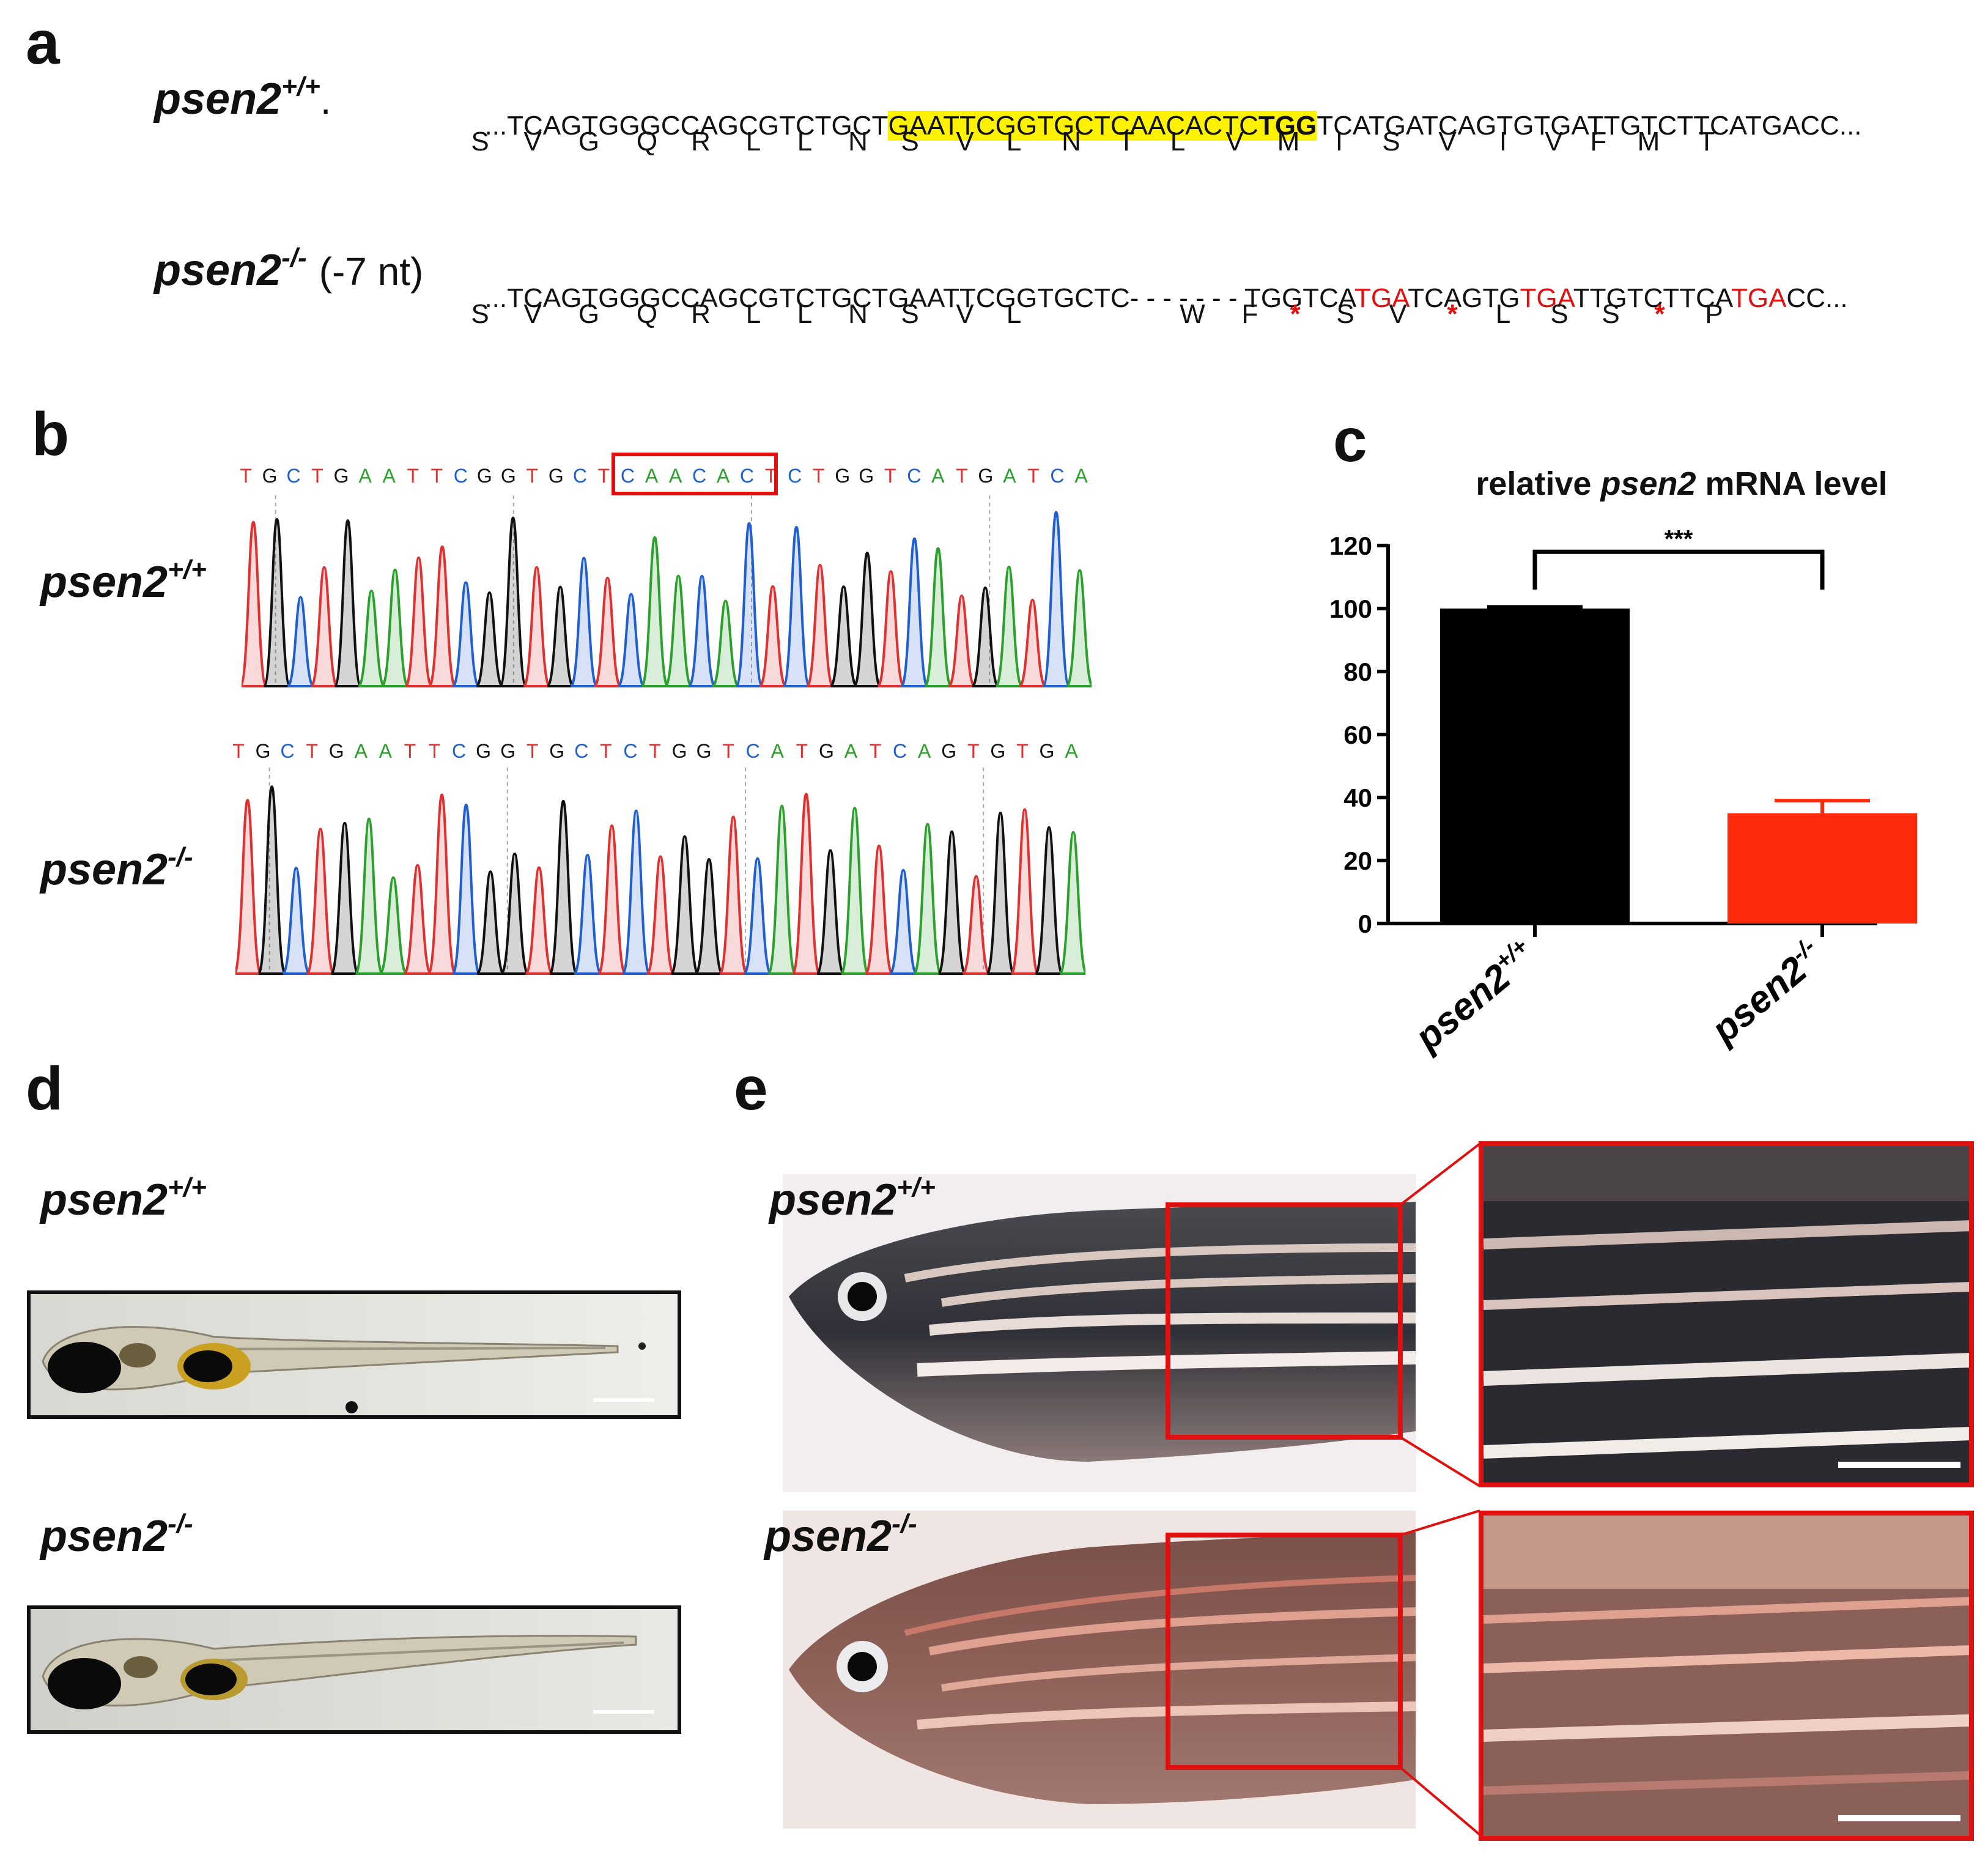  Describe the element at coordinates (1288, 142) in the screenshot. I see `aa-wt-residue: M` at that location.